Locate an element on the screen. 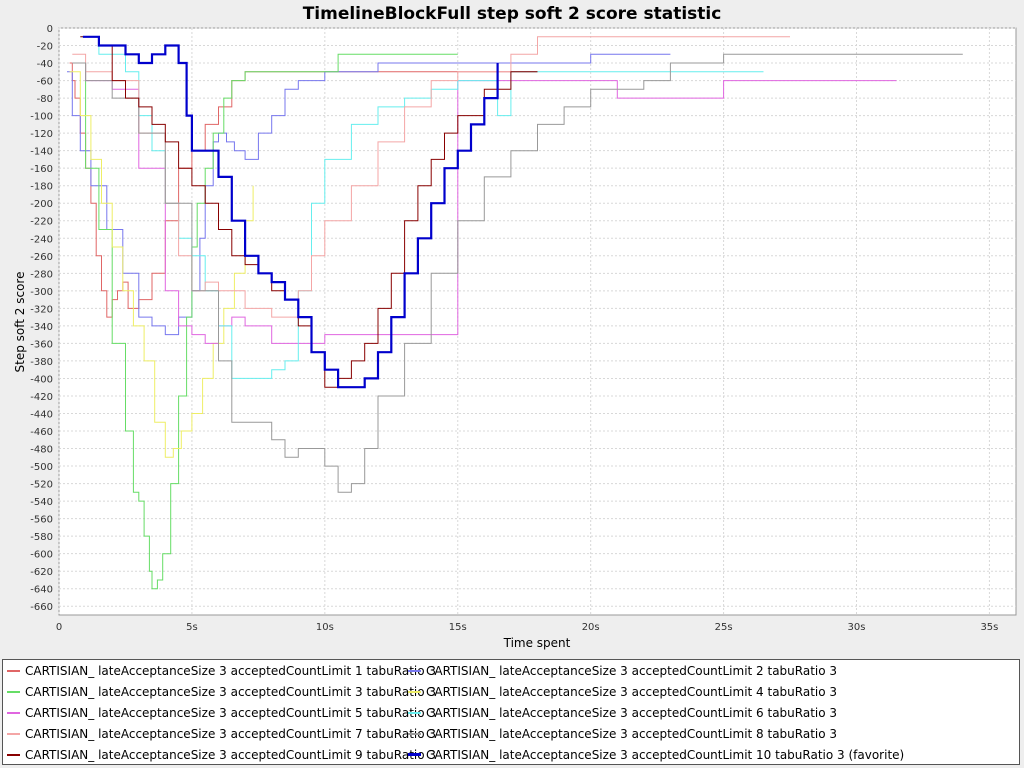  y-tick-label: -60 is located at coordinates (45, 82).